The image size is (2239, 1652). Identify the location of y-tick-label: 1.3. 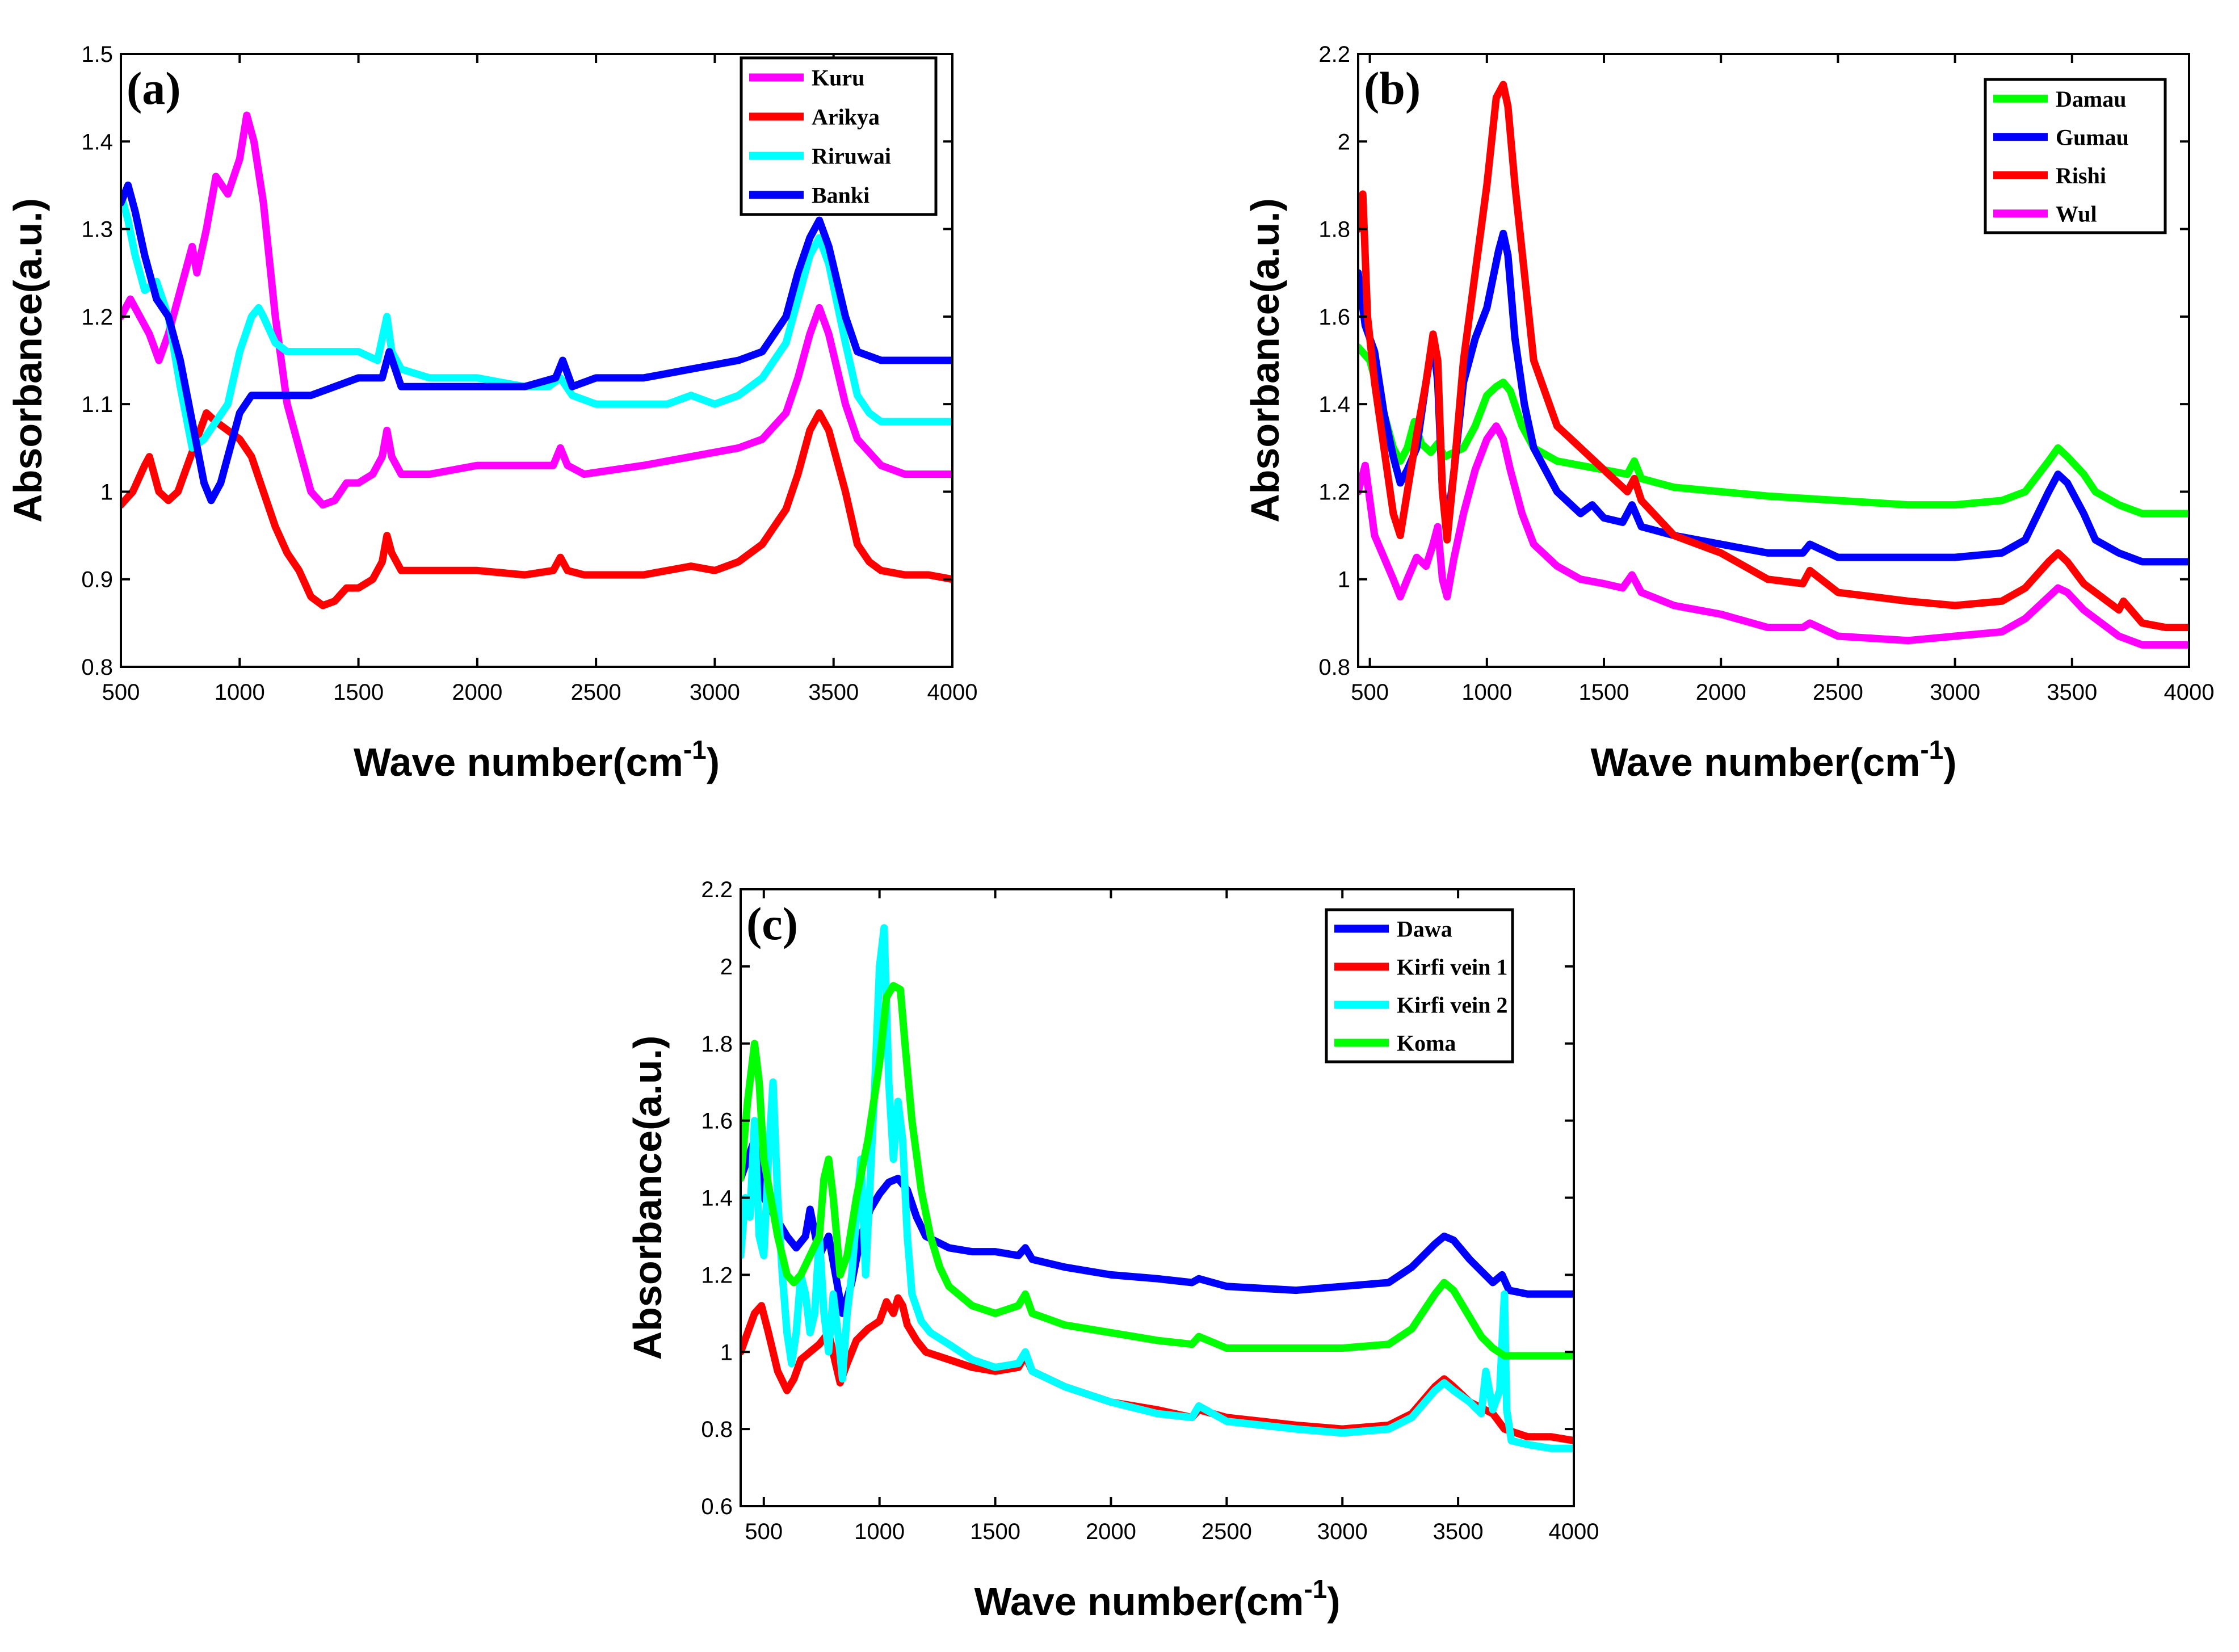
(97, 229).